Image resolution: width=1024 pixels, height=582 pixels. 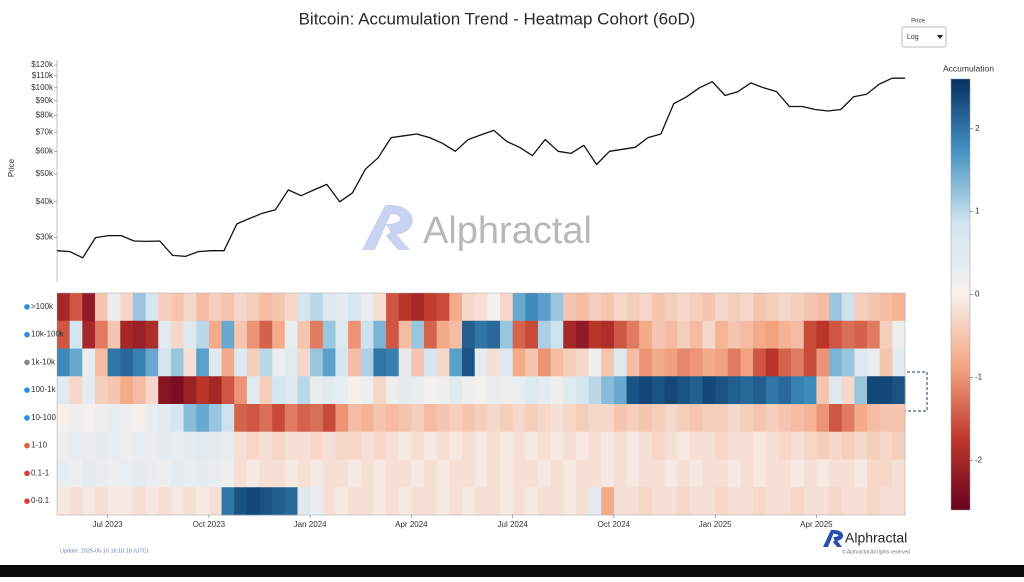 What do you see at coordinates (924, 37) in the screenshot?
I see `scale-dropdown` at bounding box center [924, 37].